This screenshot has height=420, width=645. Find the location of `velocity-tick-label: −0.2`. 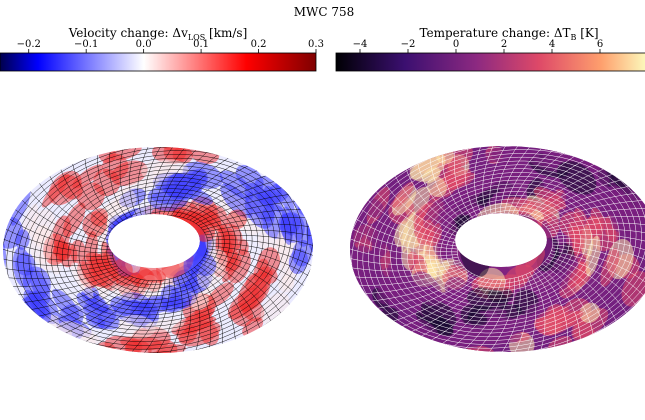

velocity-tick-label: −0.2 is located at coordinates (29, 44).